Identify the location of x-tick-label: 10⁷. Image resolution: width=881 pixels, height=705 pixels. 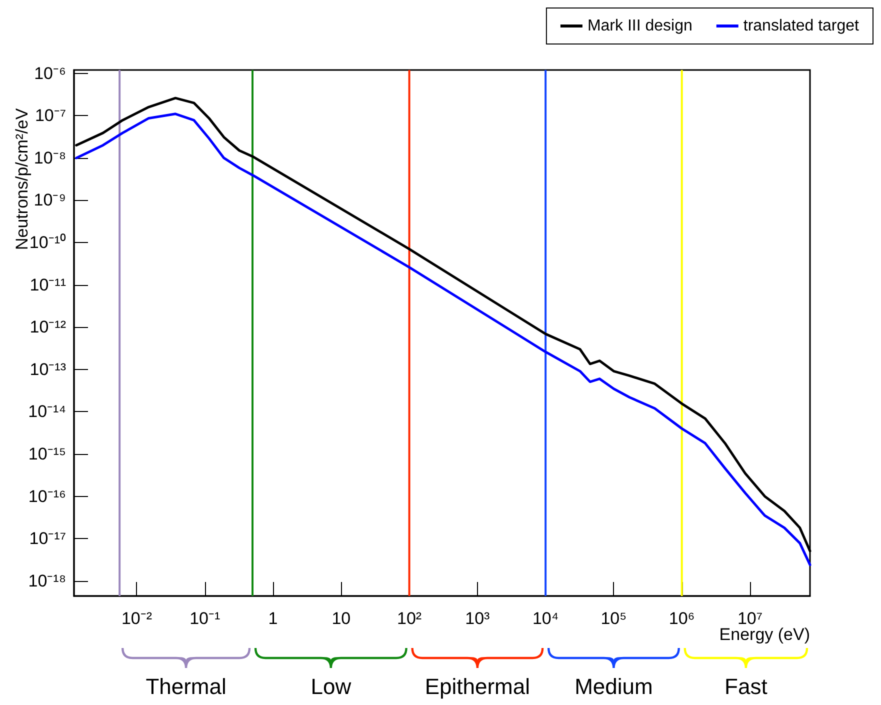
(750, 618).